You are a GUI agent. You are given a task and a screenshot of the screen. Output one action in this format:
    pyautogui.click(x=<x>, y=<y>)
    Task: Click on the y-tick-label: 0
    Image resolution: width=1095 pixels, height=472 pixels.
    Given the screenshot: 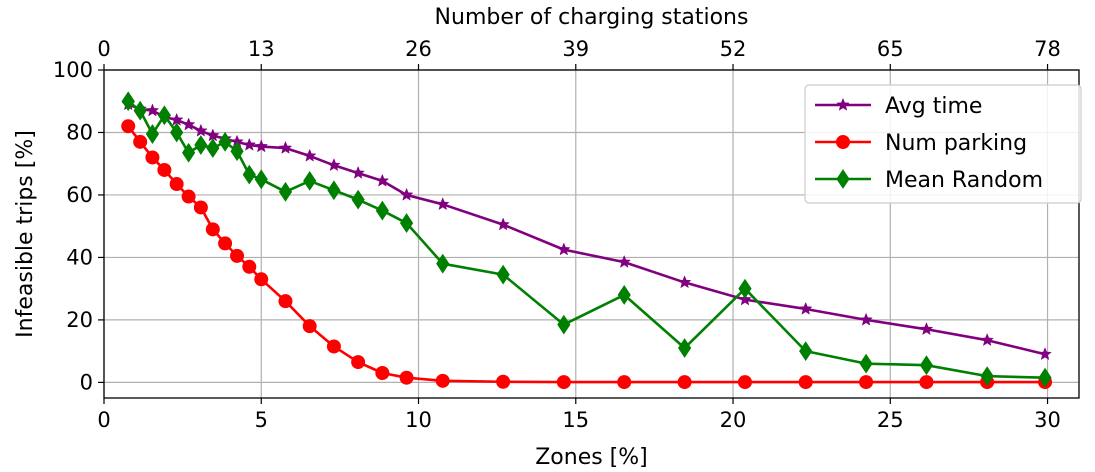 What is the action you would take?
    pyautogui.click(x=86, y=382)
    